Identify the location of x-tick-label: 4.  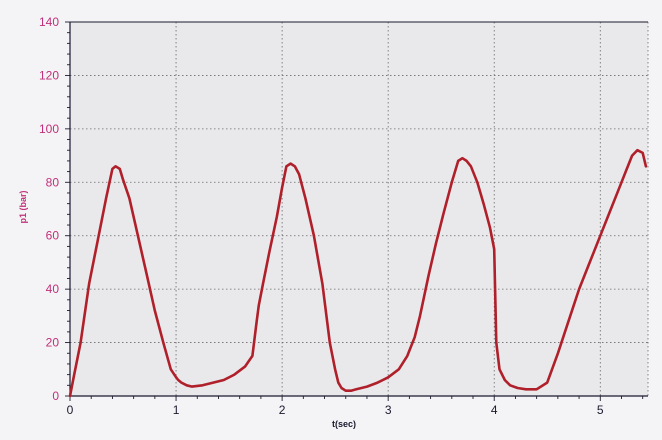
(494, 410).